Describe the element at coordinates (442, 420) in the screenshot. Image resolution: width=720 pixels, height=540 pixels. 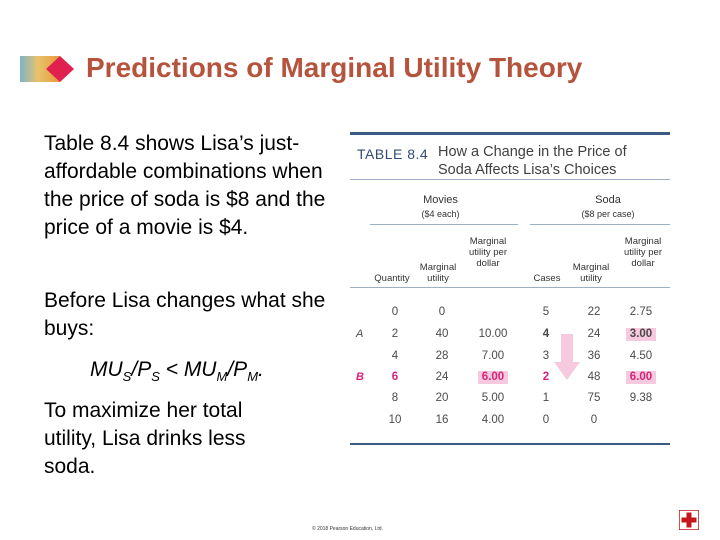
I see `table-cell: 16` at that location.